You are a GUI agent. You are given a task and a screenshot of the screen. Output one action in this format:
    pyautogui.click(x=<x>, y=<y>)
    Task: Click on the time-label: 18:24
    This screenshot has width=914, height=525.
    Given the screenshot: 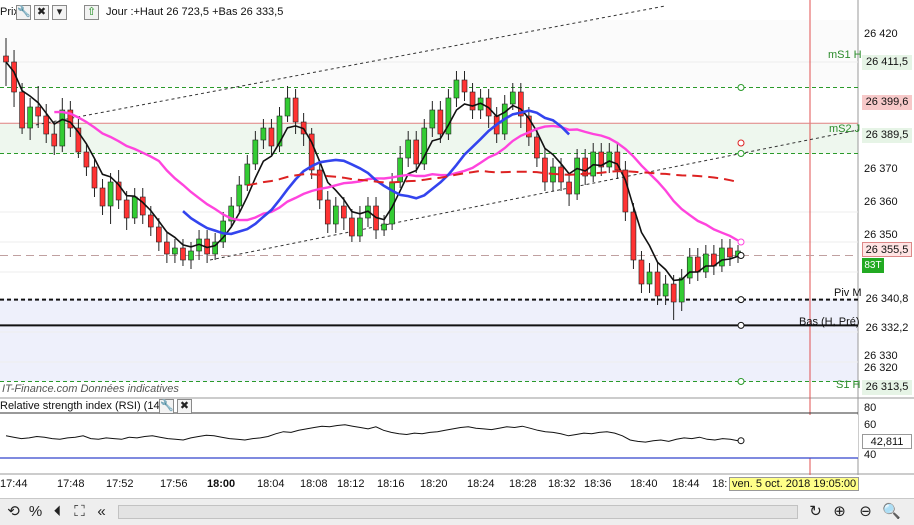 What is the action you would take?
    pyautogui.click(x=481, y=484)
    